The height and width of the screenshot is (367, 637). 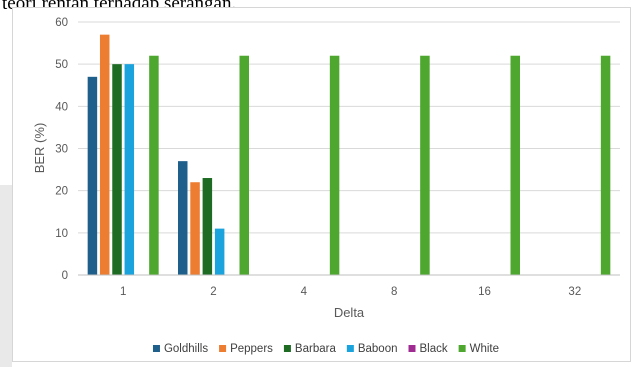 I want to click on x-tick-label: 4, so click(x=304, y=292).